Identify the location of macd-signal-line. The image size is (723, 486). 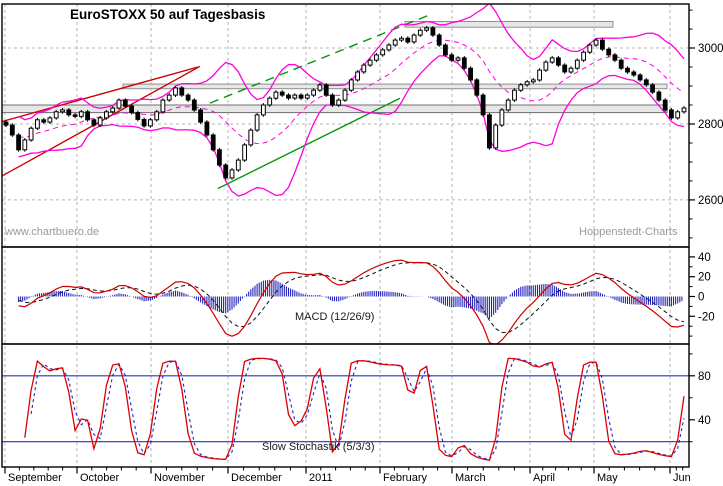
(351, 298).